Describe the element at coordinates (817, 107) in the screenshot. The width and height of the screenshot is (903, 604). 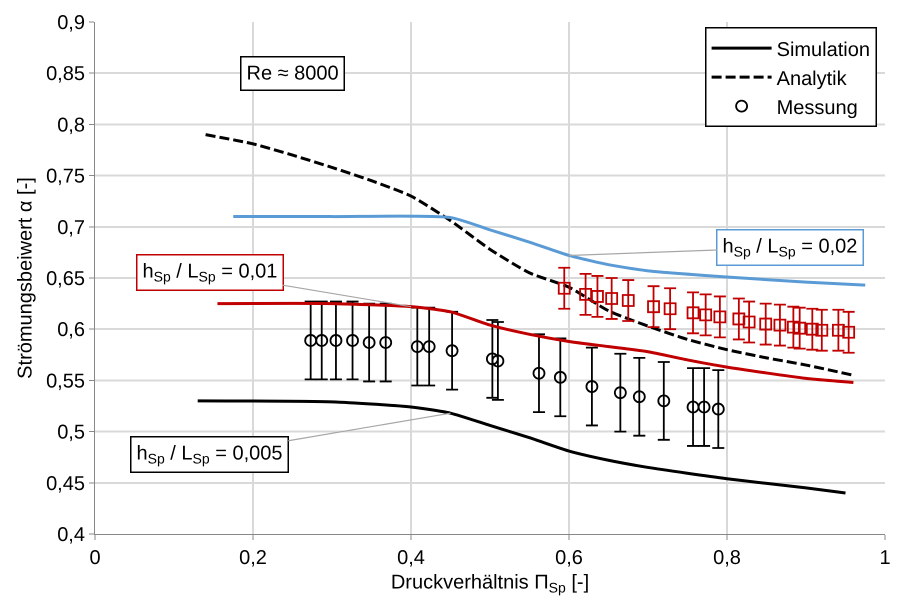
I see `legend-label: Messung` at that location.